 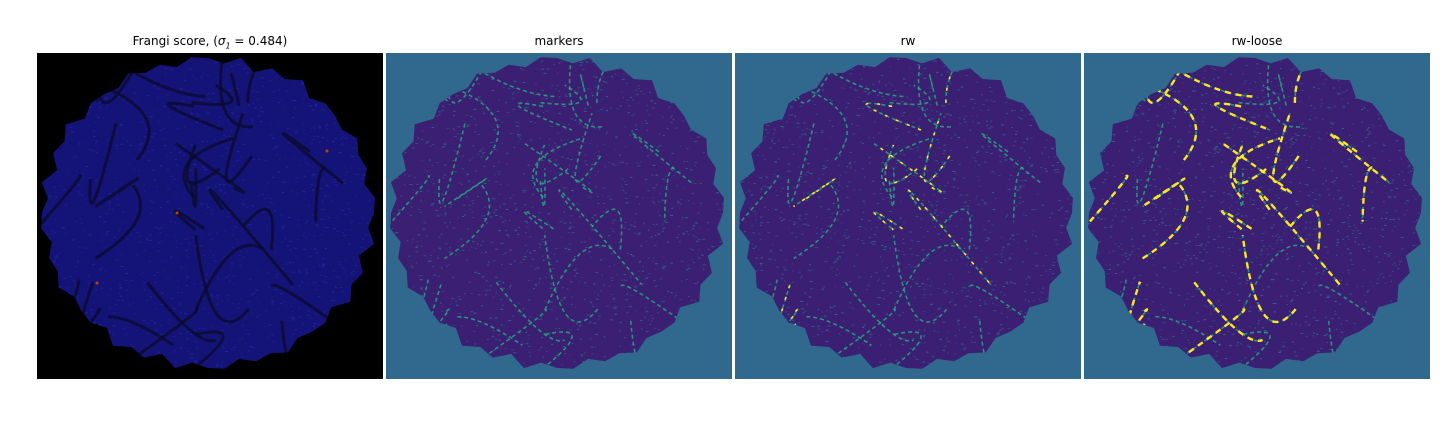 What do you see at coordinates (559, 41) in the screenshot?
I see `panel-title-markers: markers` at bounding box center [559, 41].